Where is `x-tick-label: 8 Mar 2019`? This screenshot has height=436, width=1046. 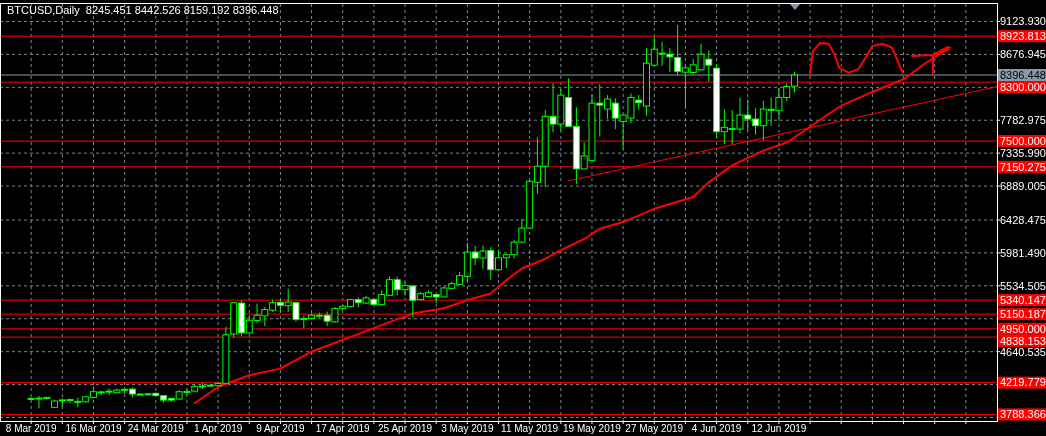
x-tick-label: 8 Mar 2019 is located at coordinates (31, 428).